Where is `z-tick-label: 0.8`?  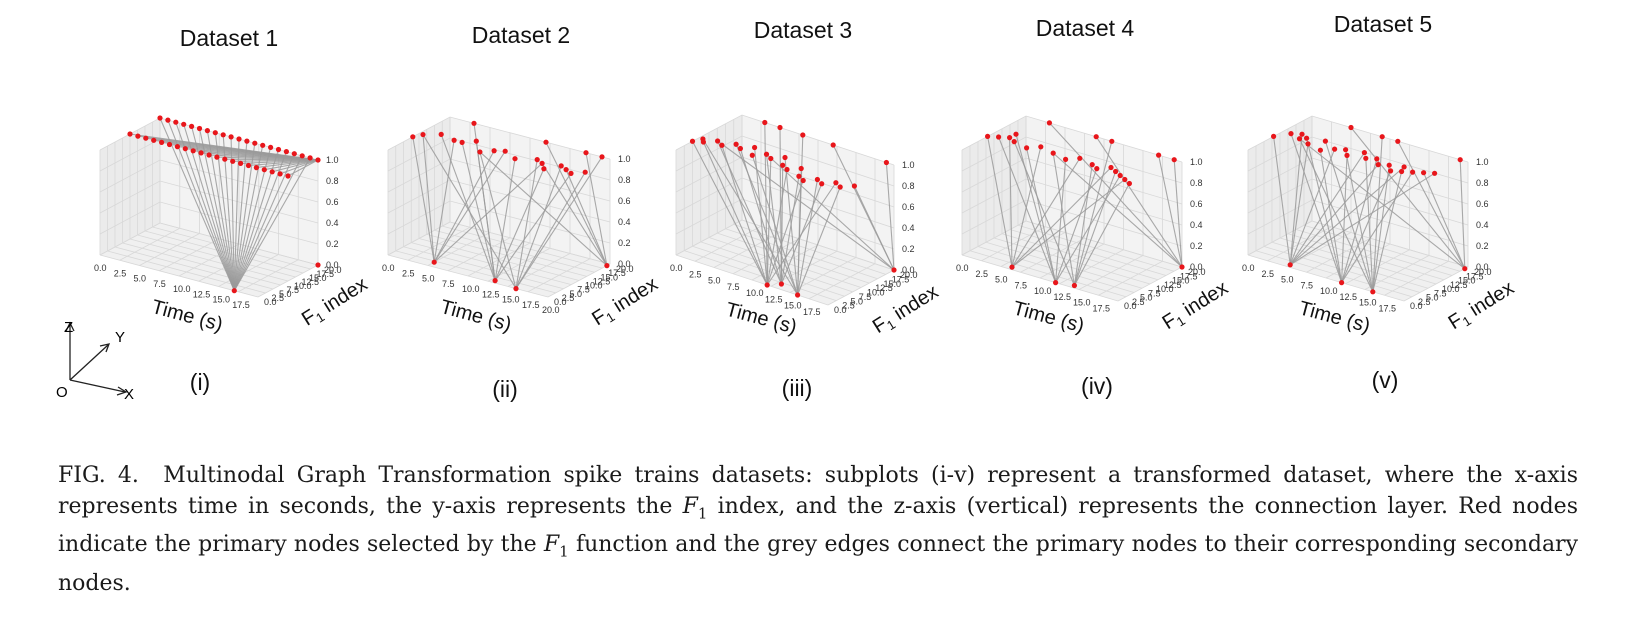 z-tick-label: 0.8 is located at coordinates (1482, 183).